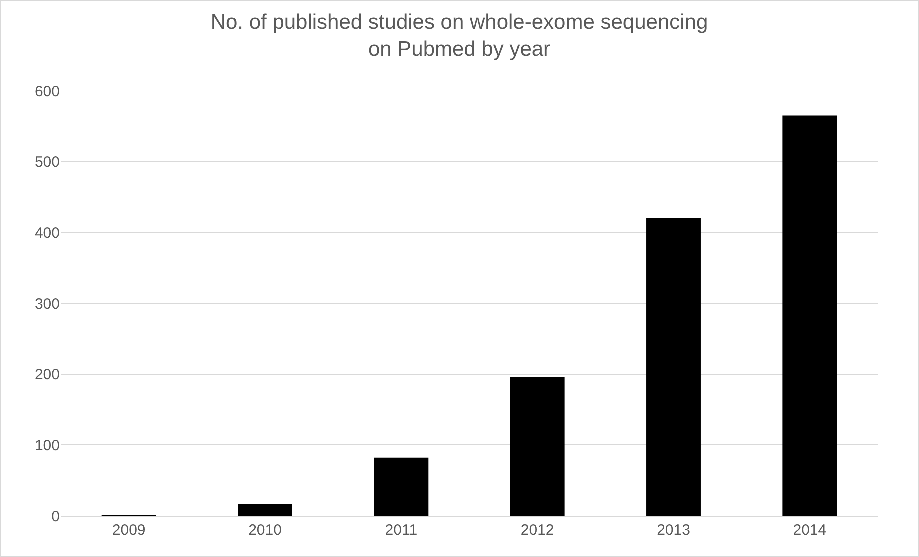  What do you see at coordinates (56, 517) in the screenshot?
I see `y-tick-label: 0` at bounding box center [56, 517].